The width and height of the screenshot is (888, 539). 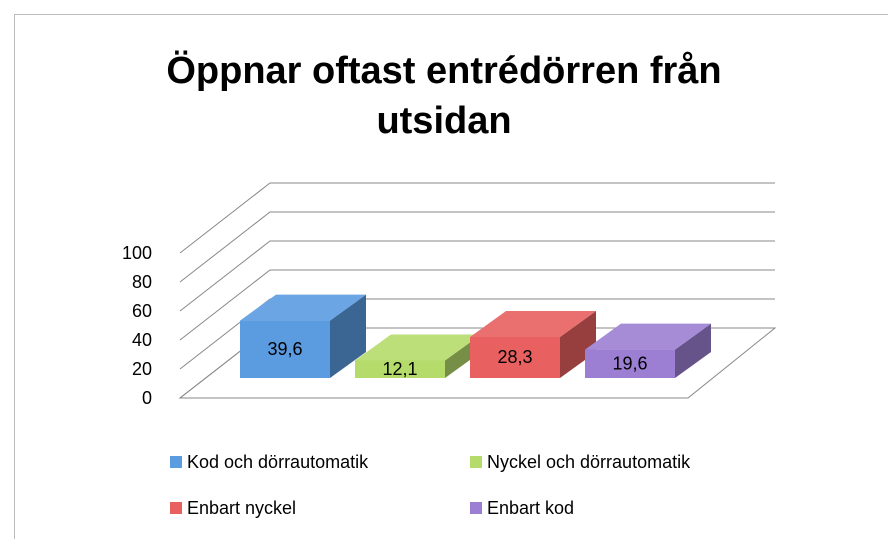 I want to click on data-label: 19,6, so click(x=629, y=364).